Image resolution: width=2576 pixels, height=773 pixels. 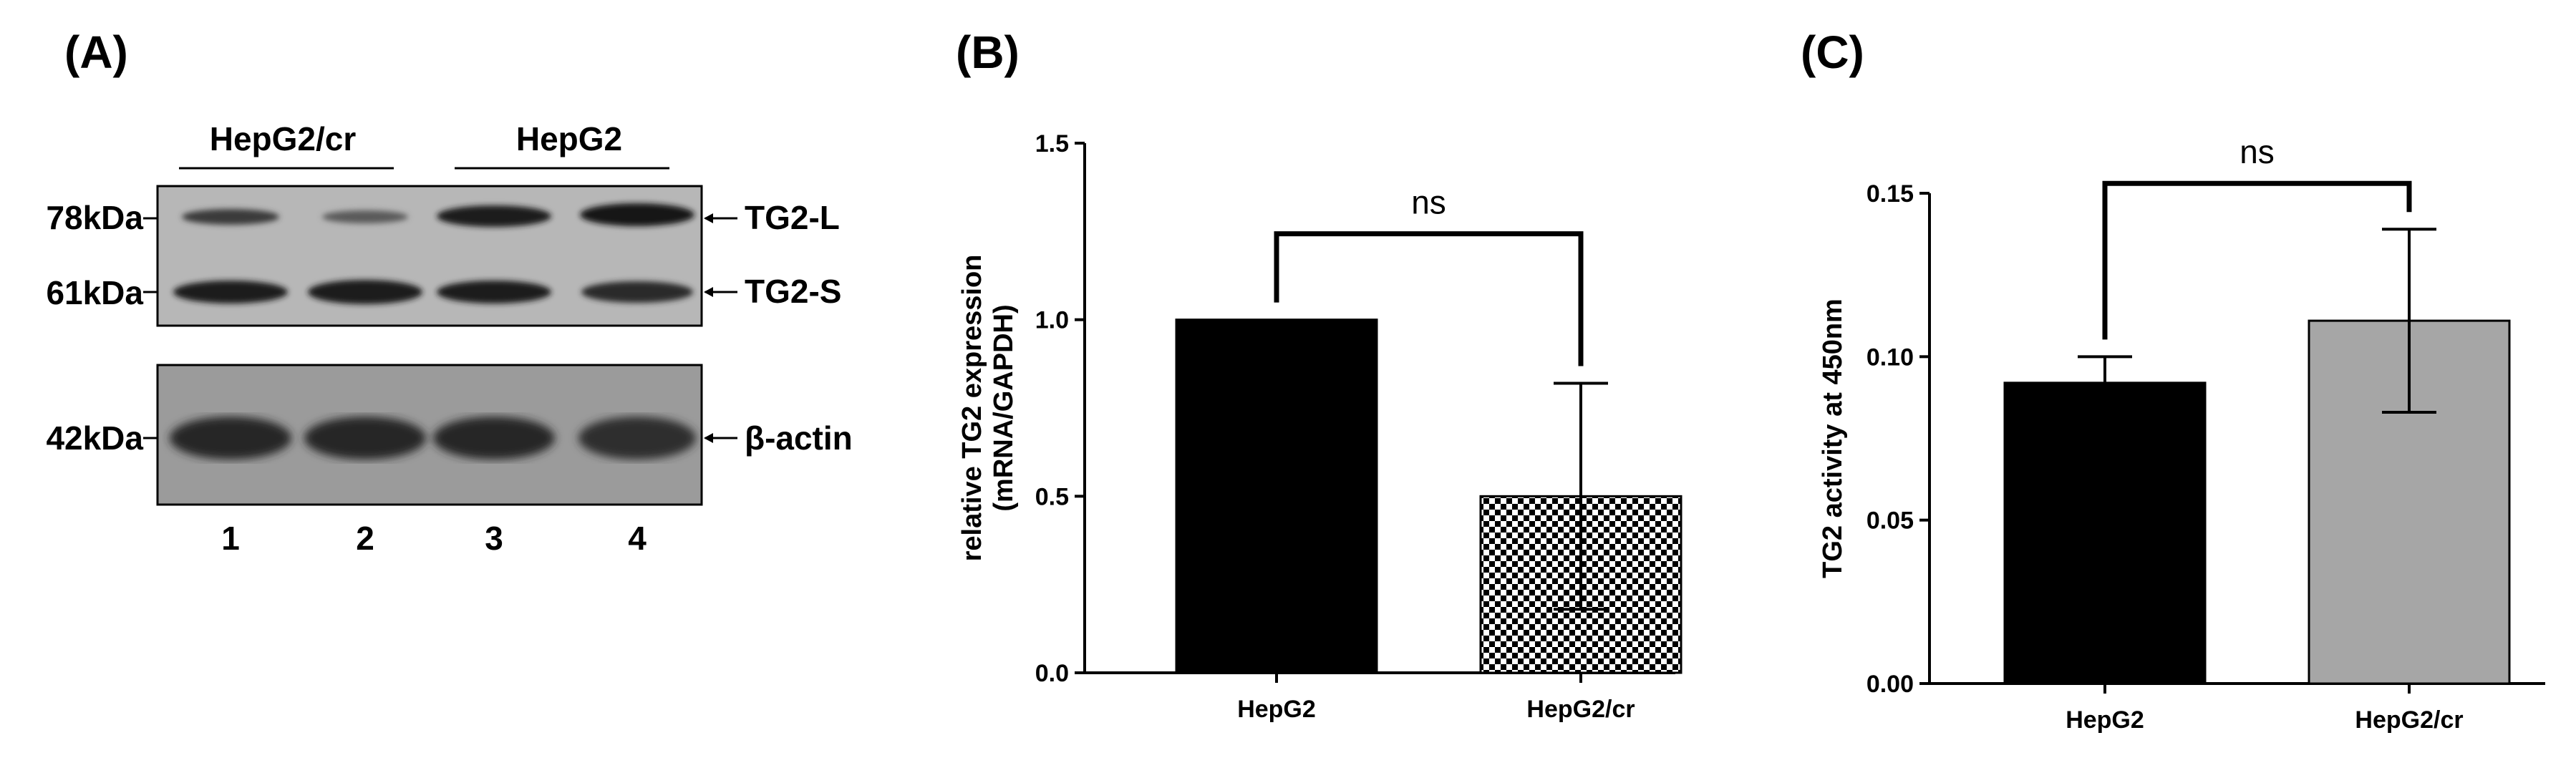 What do you see at coordinates (1833, 438) in the screenshot?
I see `chart-c-y-axis-title: TG2 activity at 450nm` at bounding box center [1833, 438].